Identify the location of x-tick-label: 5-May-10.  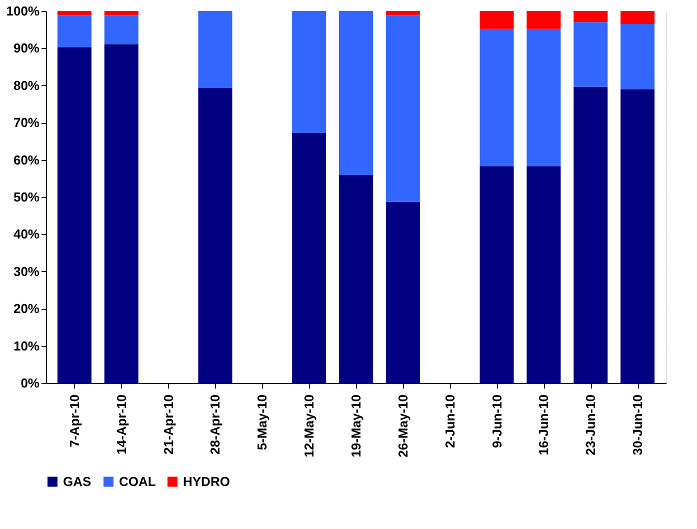
(262, 422).